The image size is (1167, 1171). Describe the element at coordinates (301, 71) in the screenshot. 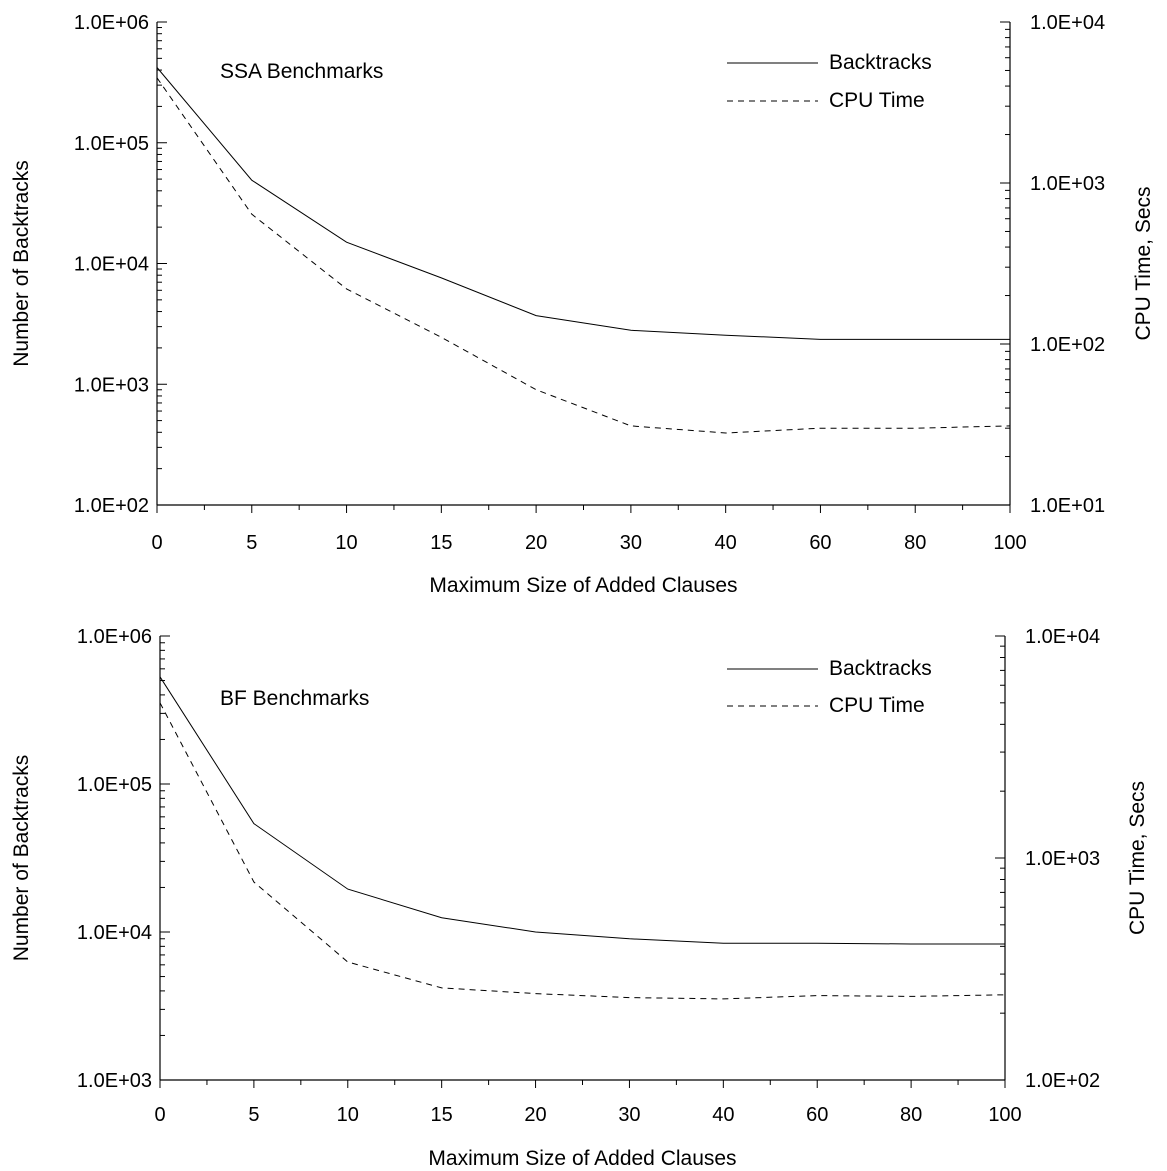

I see `chart-annotation: SSA Benchmarks` at that location.